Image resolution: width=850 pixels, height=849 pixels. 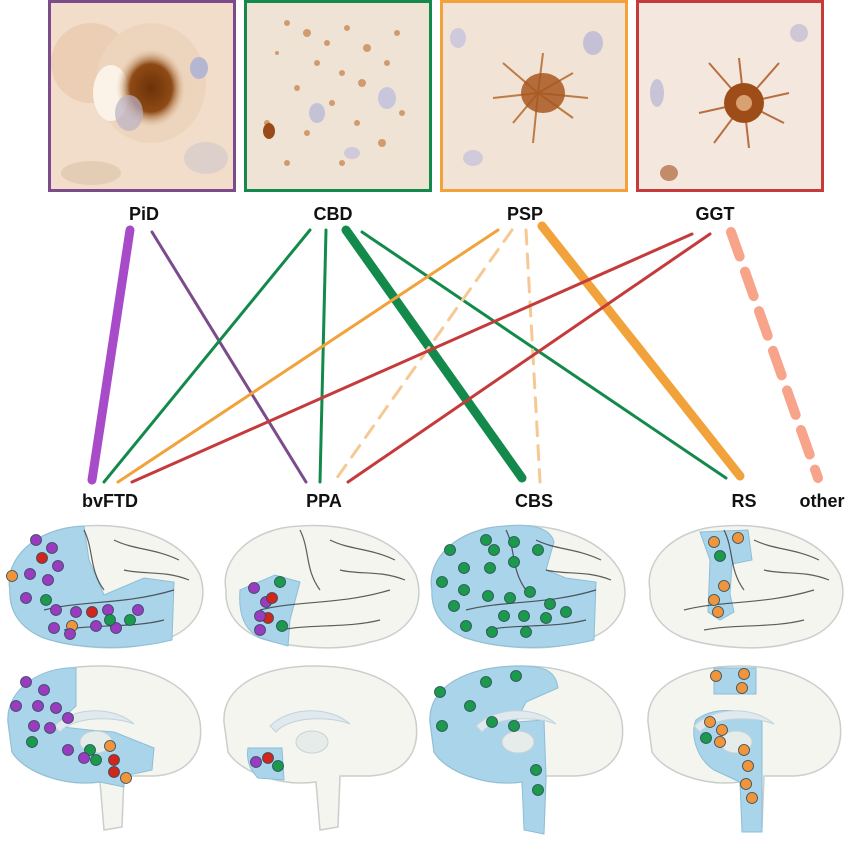 What do you see at coordinates (744, 501) in the screenshot?
I see `syndrome-label-rs: RS` at bounding box center [744, 501].